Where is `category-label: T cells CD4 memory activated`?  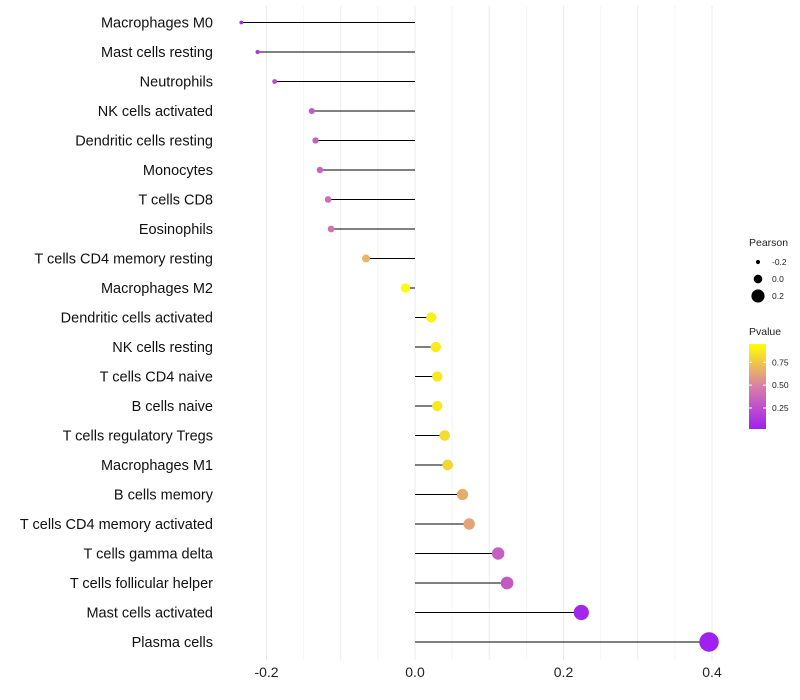
category-label: T cells CD4 memory activated is located at coordinates (116, 525).